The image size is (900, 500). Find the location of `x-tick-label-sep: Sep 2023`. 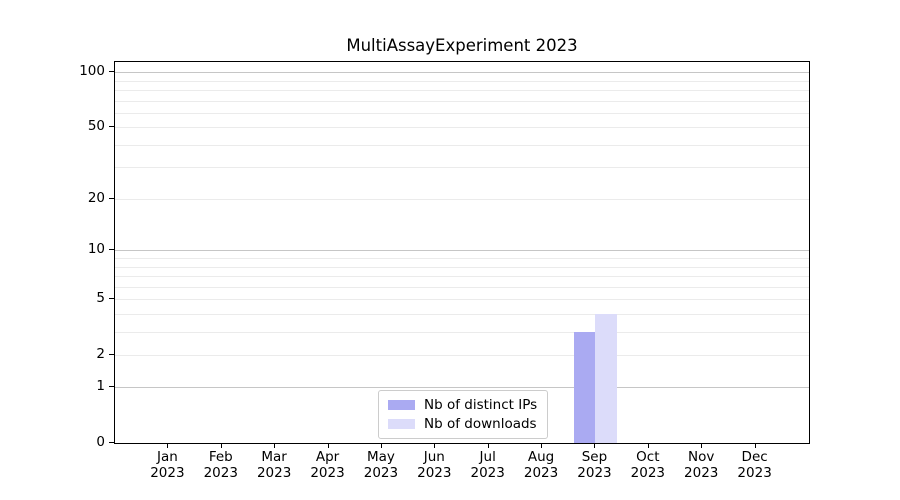

x-tick-label-sep: Sep 2023 is located at coordinates (594, 465).